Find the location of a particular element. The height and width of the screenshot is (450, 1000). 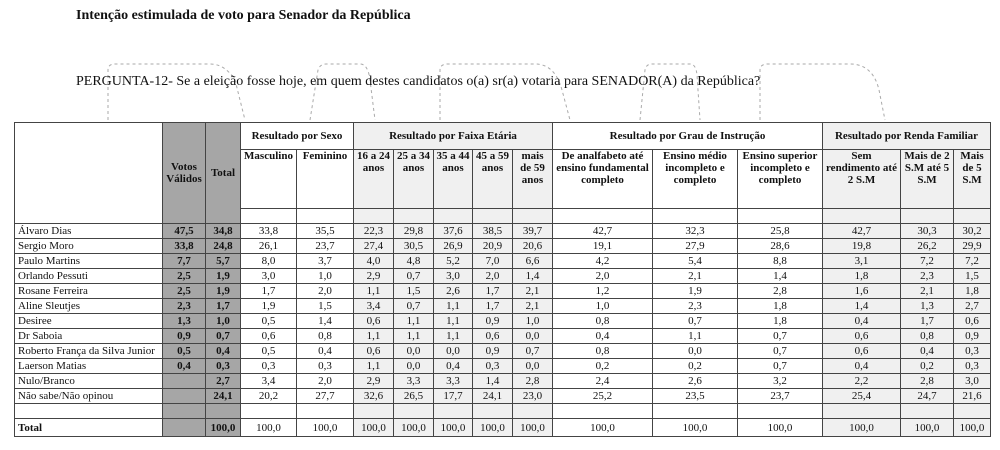

value-cell: 0,0 is located at coordinates (453, 351).